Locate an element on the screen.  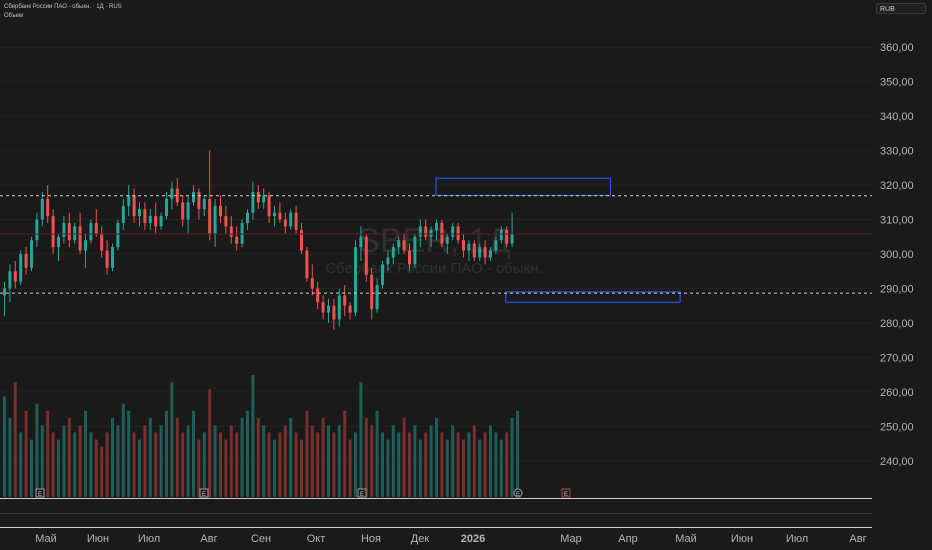
x-tick-label: Май is located at coordinates (686, 539).